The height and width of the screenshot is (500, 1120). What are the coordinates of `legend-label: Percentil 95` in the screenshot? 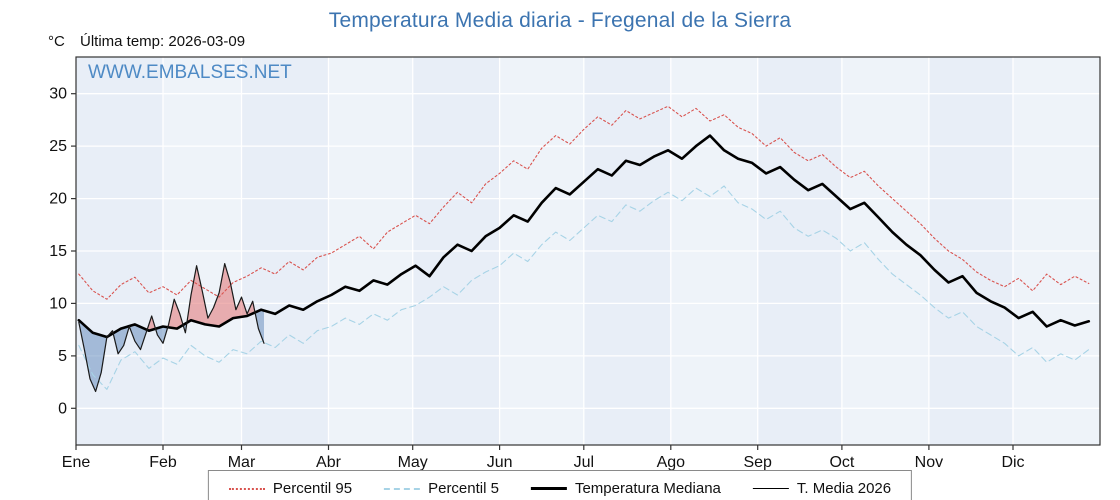 It's located at (312, 488).